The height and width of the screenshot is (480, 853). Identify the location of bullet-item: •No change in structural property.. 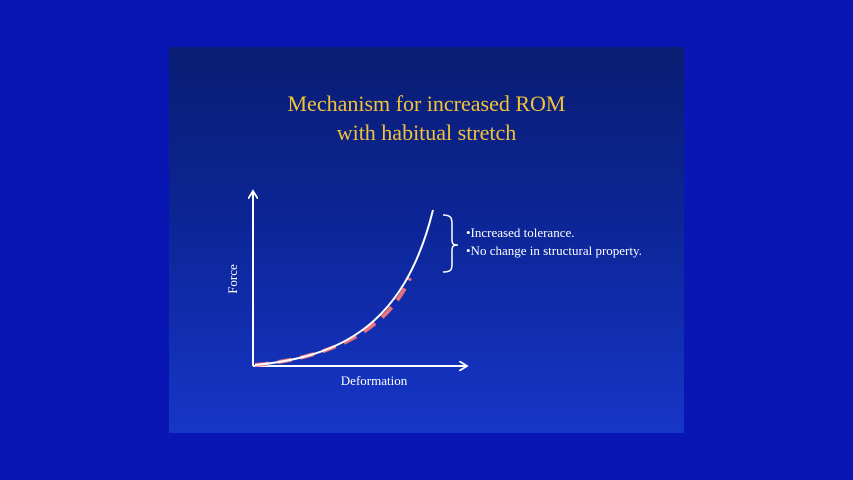
(554, 250).